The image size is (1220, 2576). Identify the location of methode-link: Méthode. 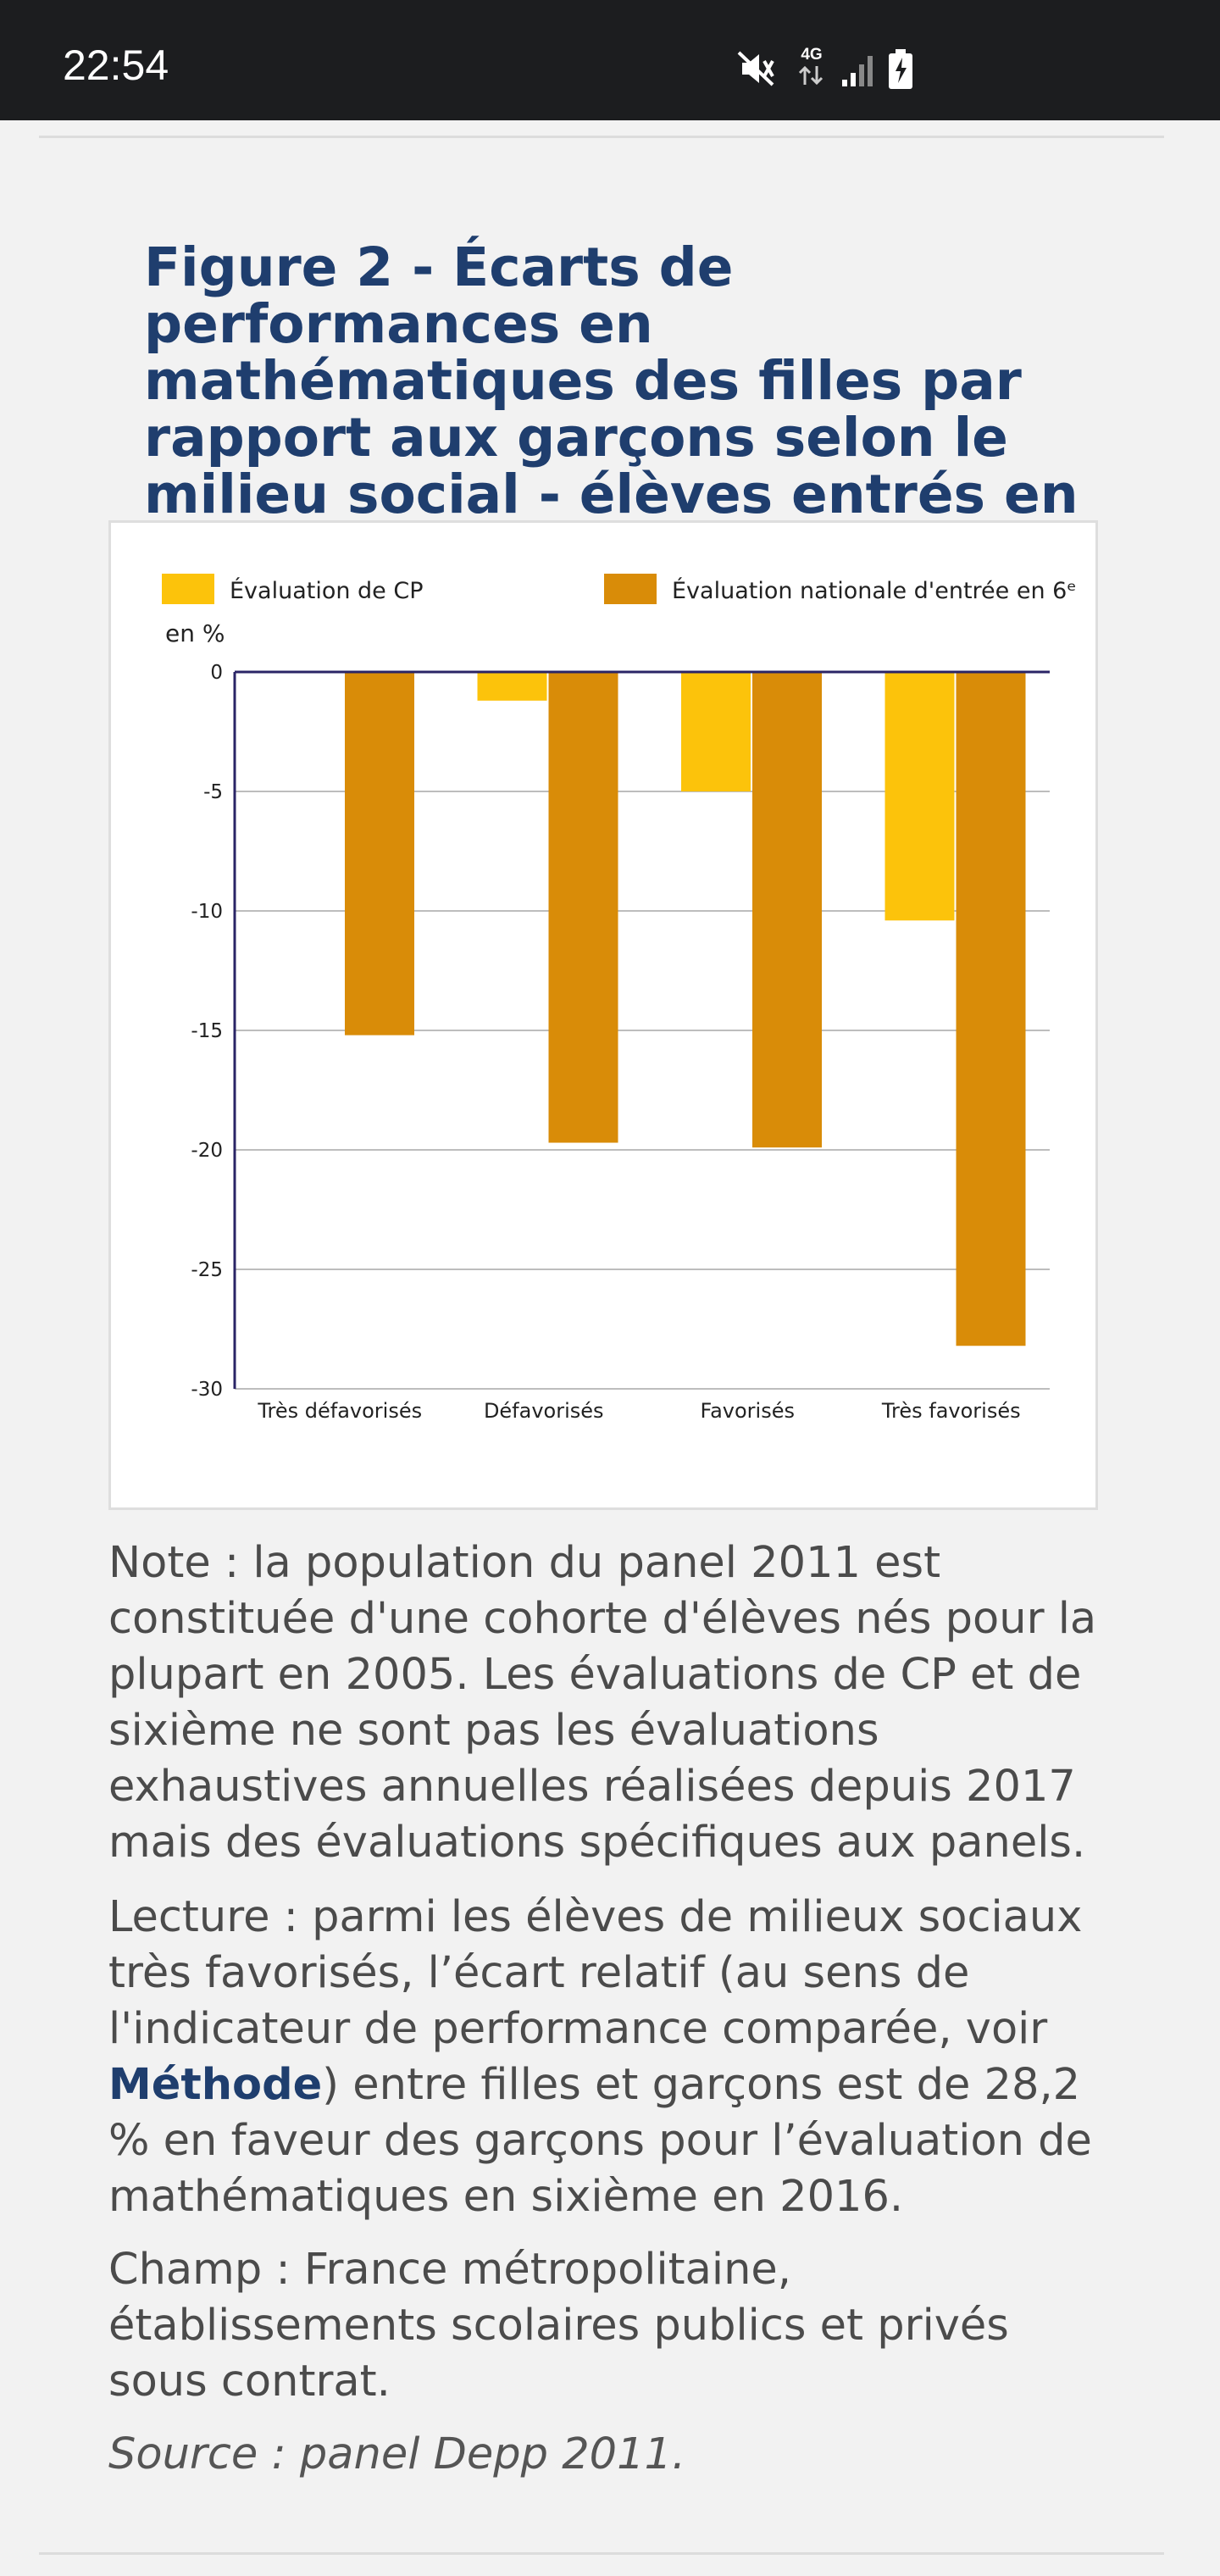
(215, 2085).